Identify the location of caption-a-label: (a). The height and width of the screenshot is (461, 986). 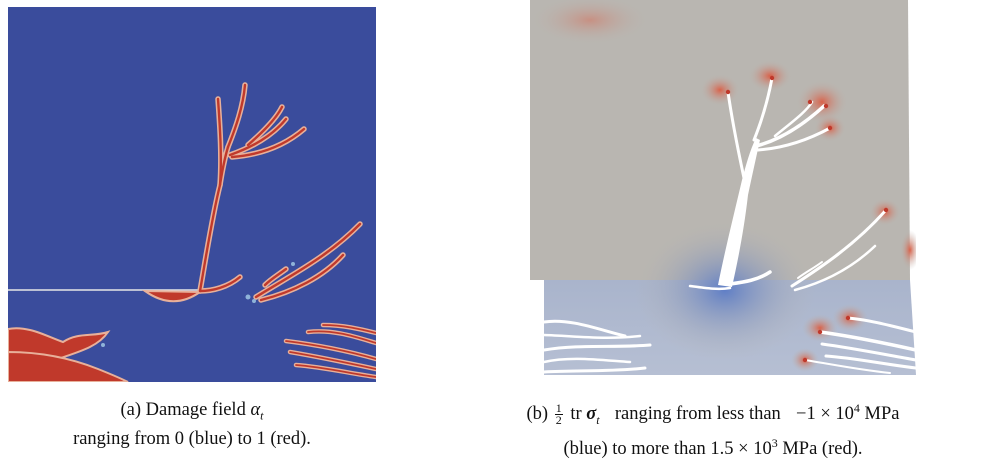
(131, 410).